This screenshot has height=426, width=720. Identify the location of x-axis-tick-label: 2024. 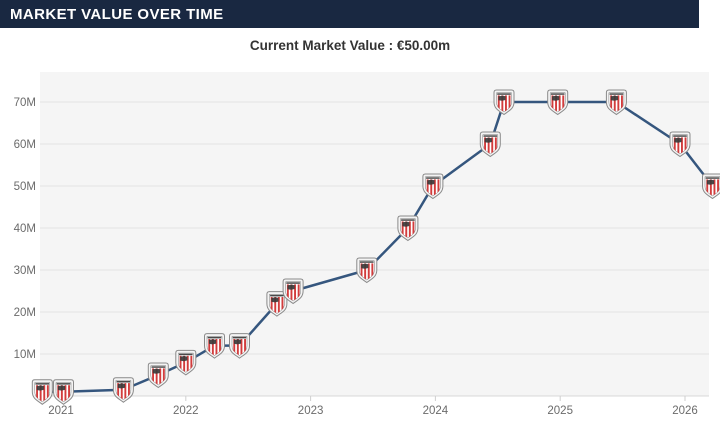
(436, 411).